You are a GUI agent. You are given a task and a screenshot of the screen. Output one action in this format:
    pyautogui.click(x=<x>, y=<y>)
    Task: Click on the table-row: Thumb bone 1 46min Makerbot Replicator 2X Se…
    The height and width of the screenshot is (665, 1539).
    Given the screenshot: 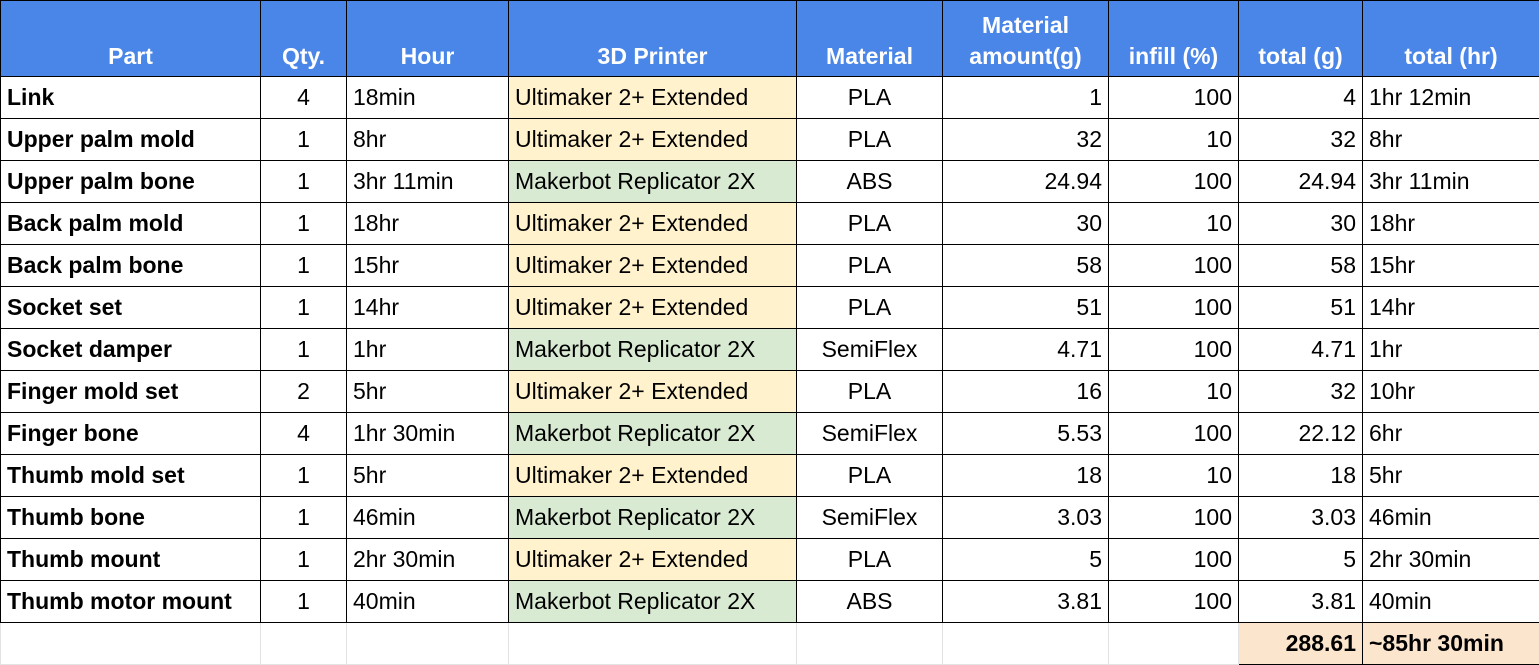 What is the action you would take?
    pyautogui.click(x=769, y=517)
    